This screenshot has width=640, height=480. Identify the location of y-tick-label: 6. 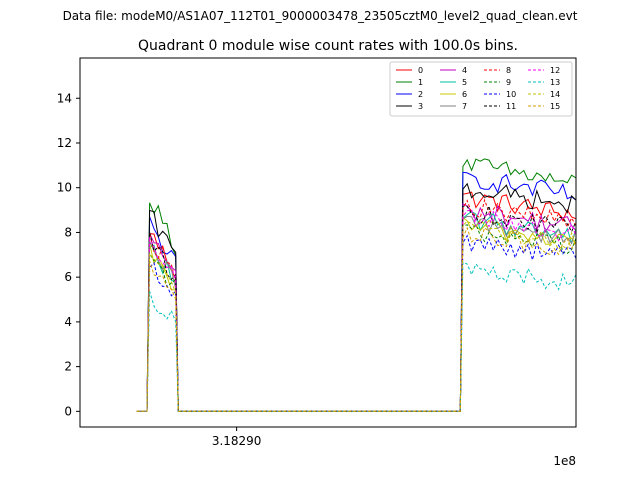
(68, 277).